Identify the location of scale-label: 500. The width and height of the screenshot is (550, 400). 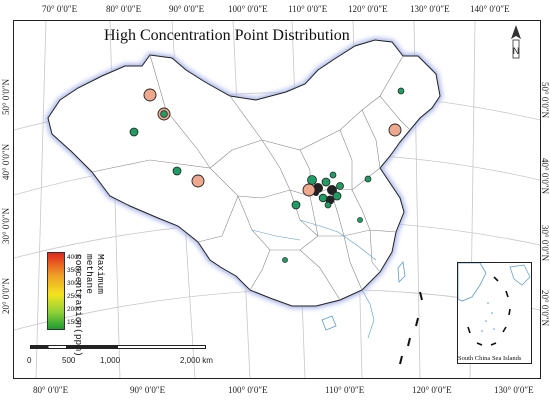
(69, 360).